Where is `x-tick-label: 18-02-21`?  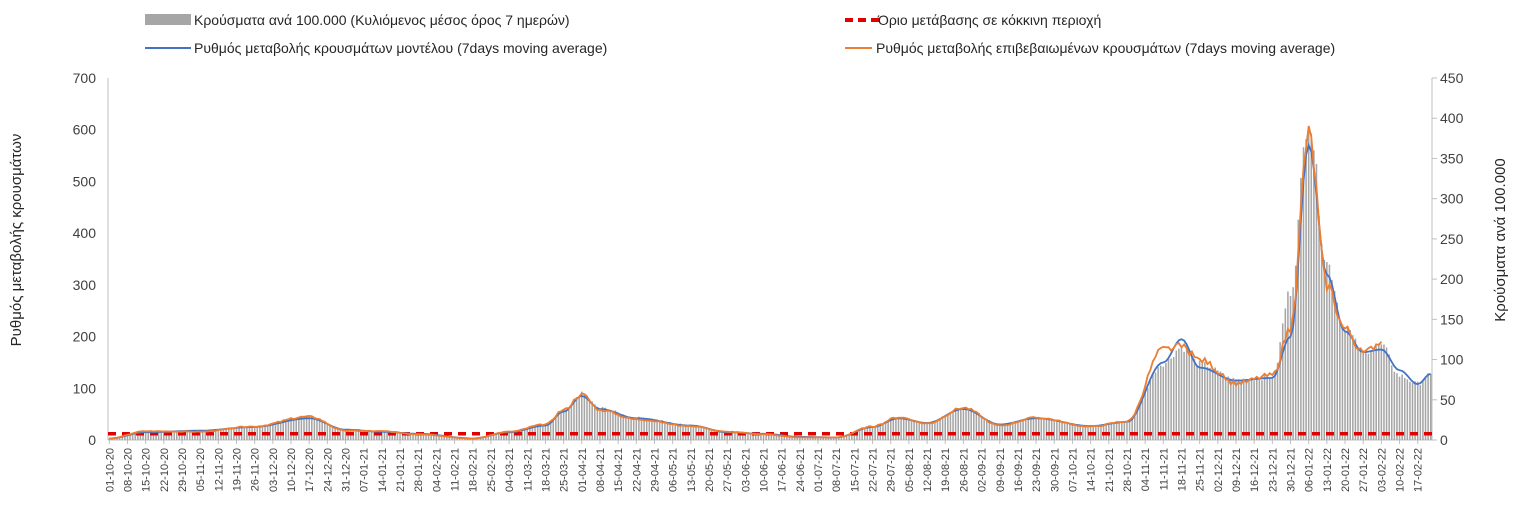
x-tick-label: 18-02-21 is located at coordinates (474, 470).